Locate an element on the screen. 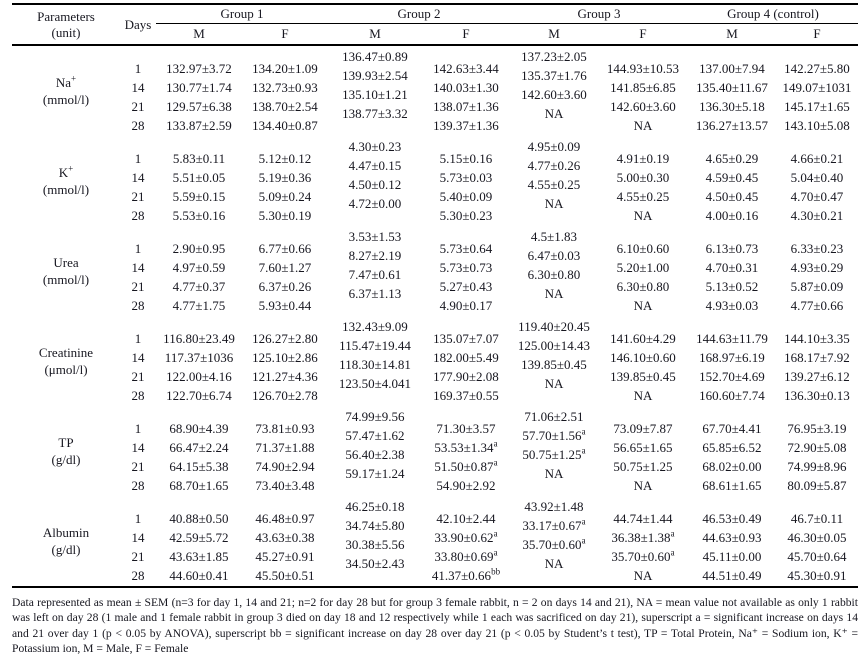 The width and height of the screenshot is (868, 661). header-group3-female: F is located at coordinates (643, 33).